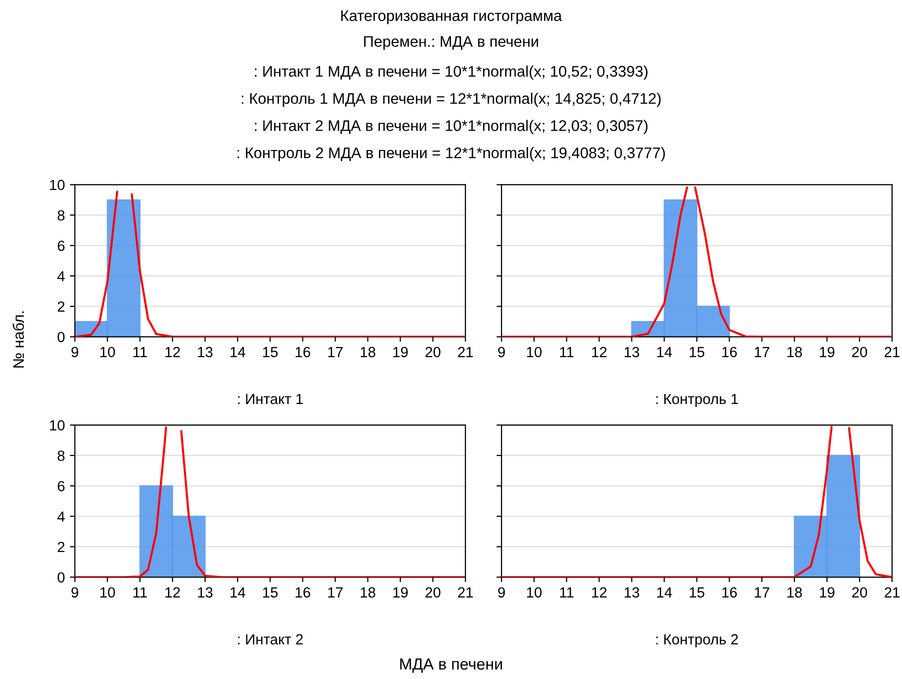 The image size is (902, 679). What do you see at coordinates (451, 73) in the screenshot?
I see `text: : Интакт 1 МДА в печени = 10*1*normal(x; 10,52; 0,3393)` at bounding box center [451, 73].